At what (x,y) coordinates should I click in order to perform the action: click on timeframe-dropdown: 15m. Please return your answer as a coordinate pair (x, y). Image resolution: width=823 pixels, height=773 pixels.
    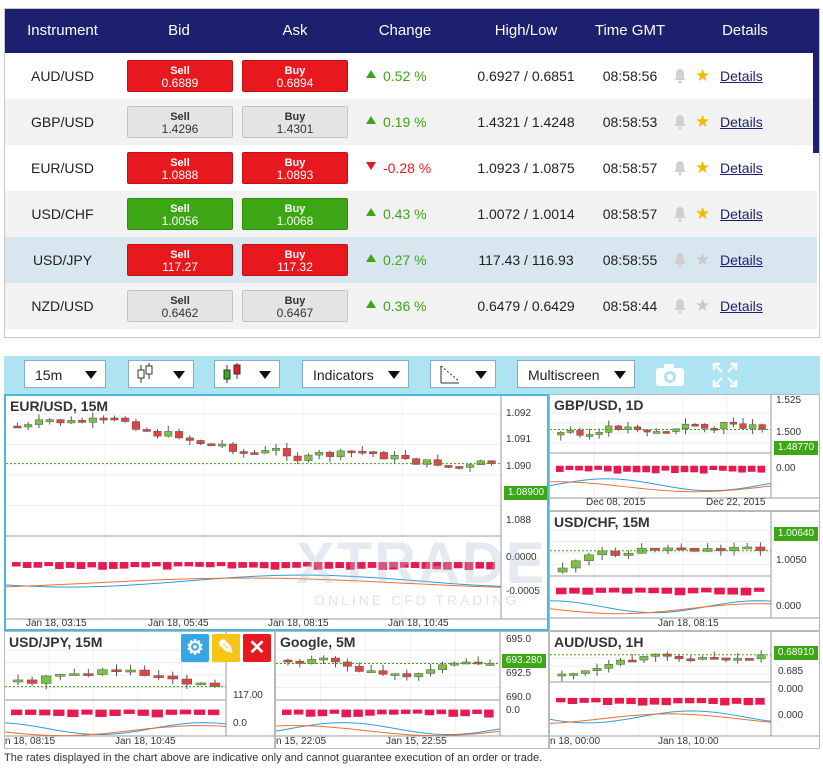
    Looking at the image, I should click on (65, 374).